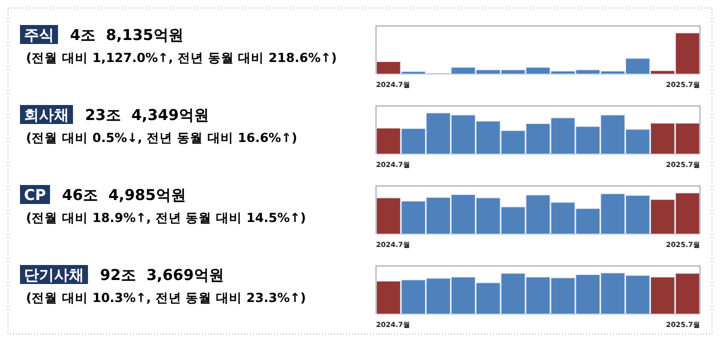  What do you see at coordinates (124, 195) in the screenshot?
I see `text: 46조 4,985억원` at bounding box center [124, 195].